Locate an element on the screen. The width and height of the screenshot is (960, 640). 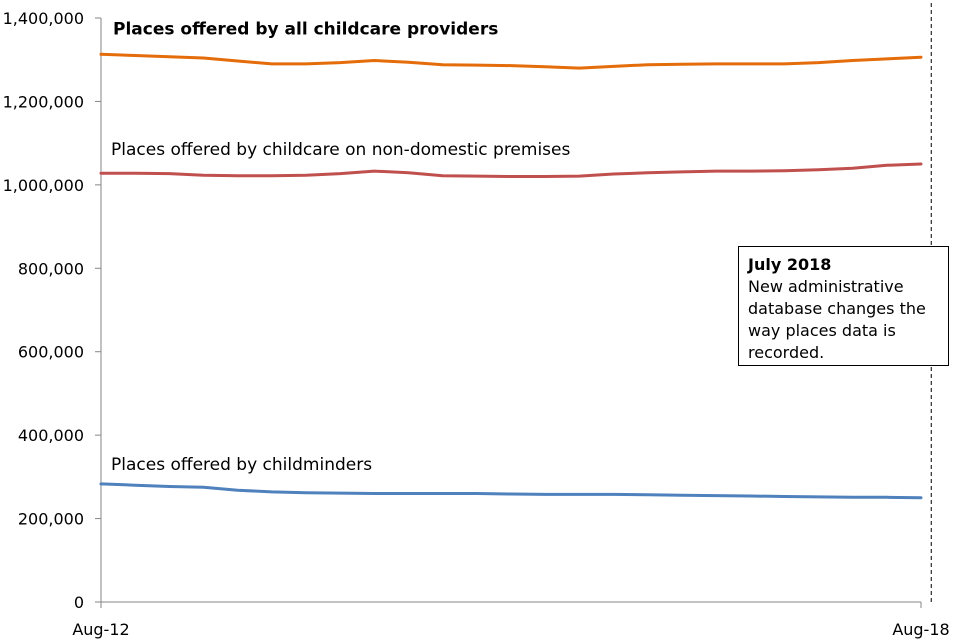
y-tick-label: 400,000 is located at coordinates (51, 435).